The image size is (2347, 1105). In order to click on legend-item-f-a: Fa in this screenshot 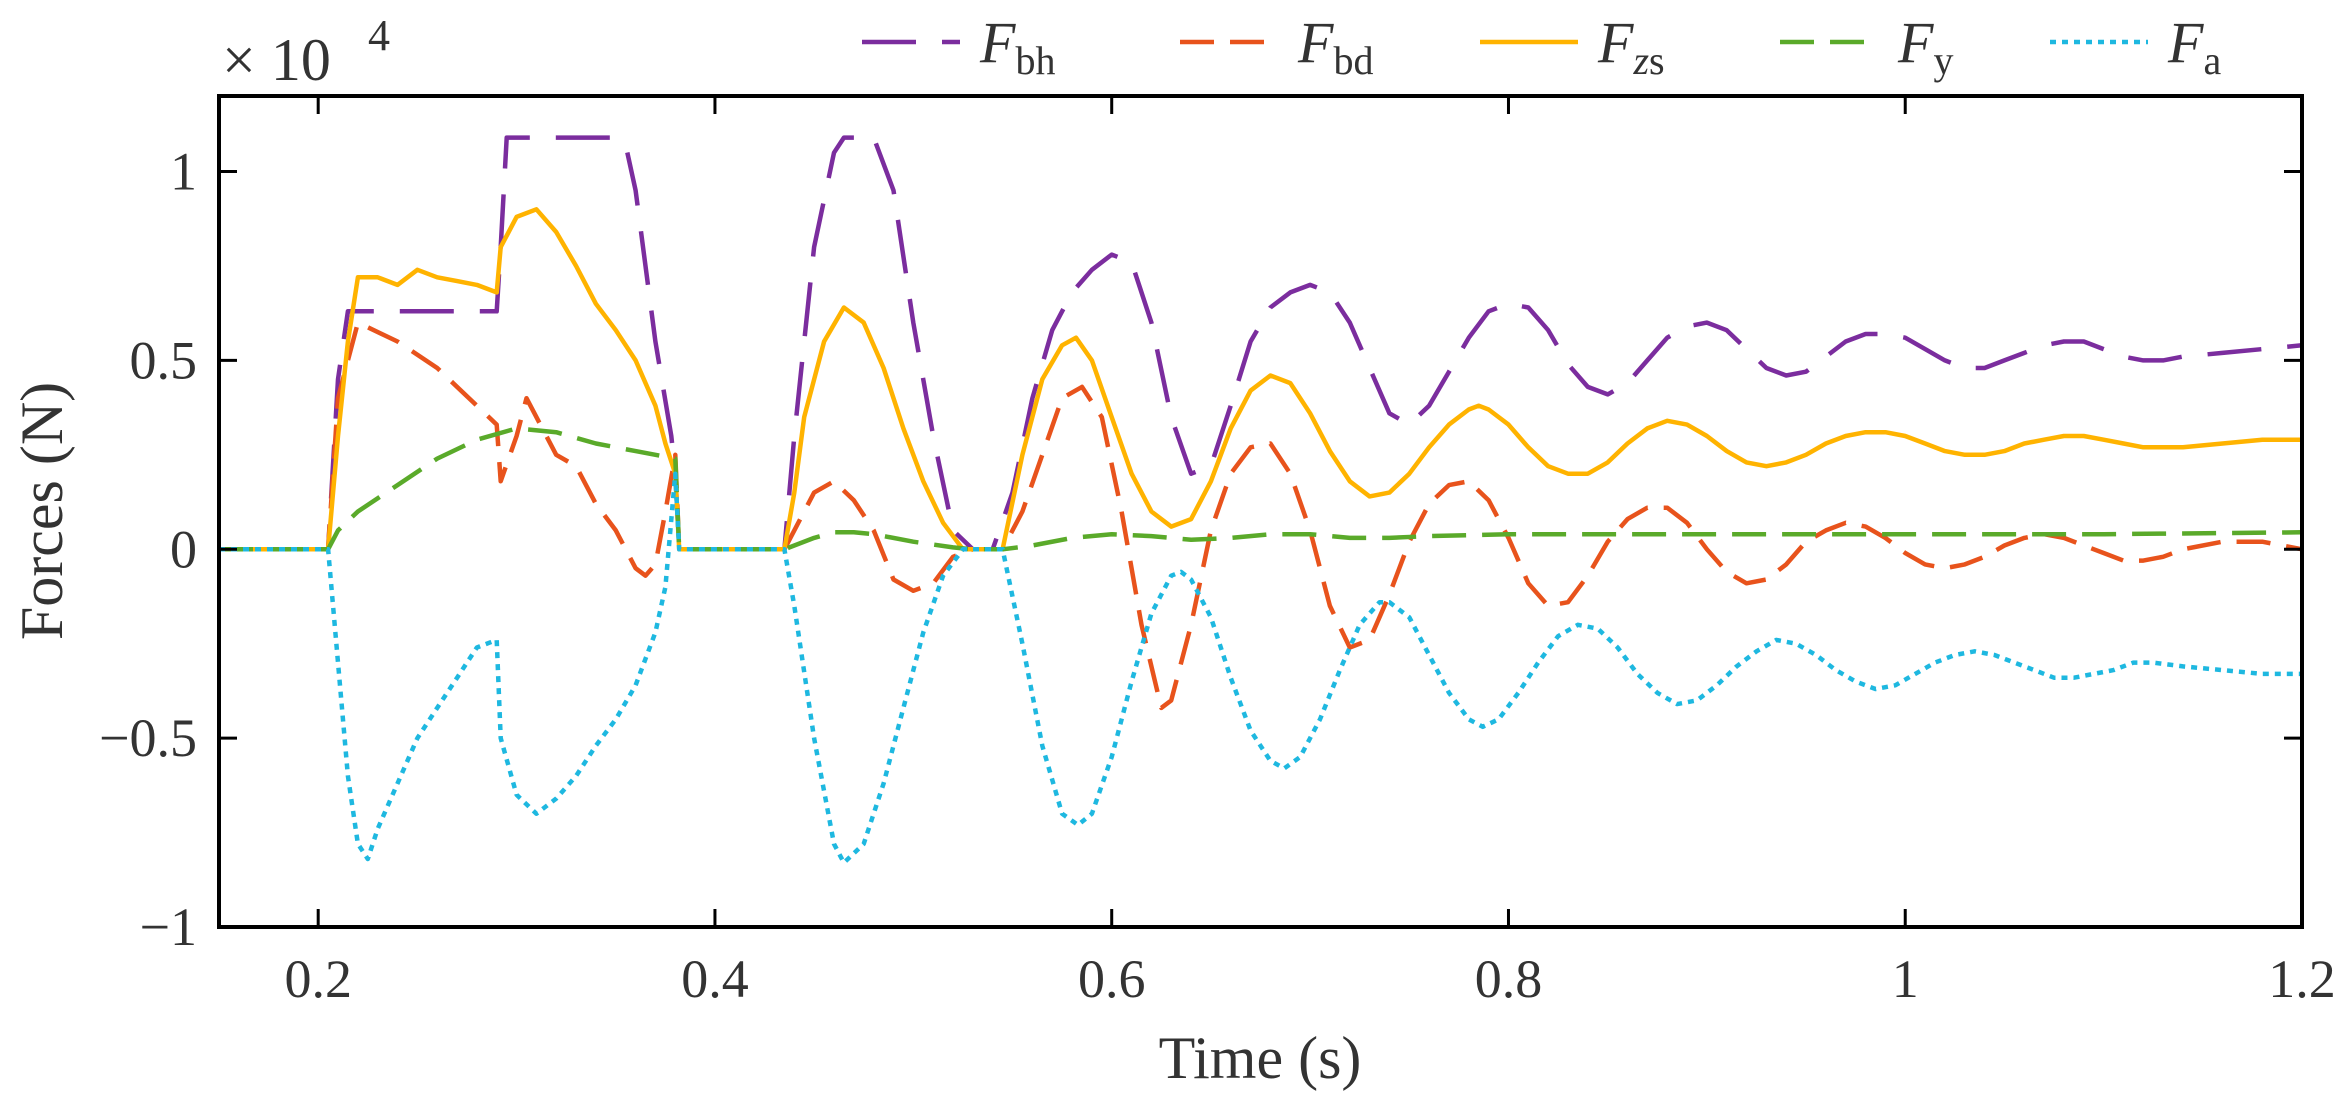, I will do `click(2135, 46)`.